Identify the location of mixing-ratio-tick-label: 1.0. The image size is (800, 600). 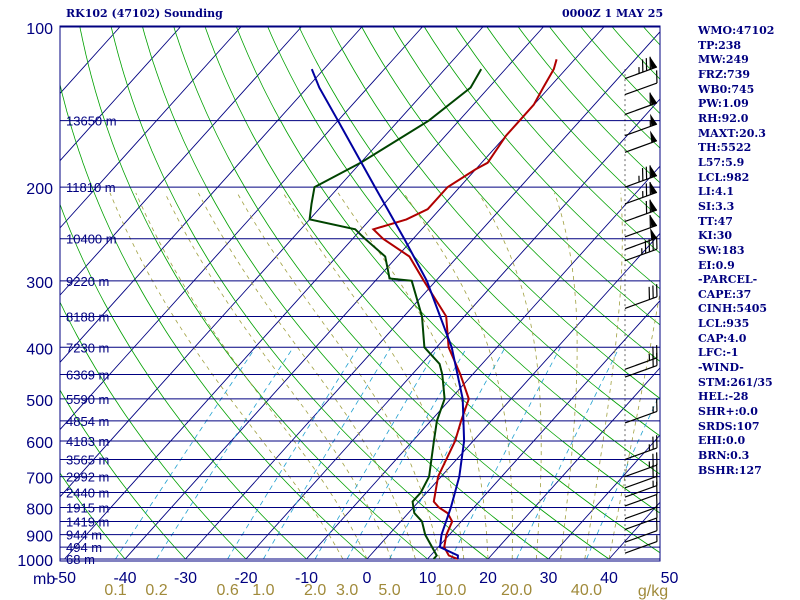
(263, 590).